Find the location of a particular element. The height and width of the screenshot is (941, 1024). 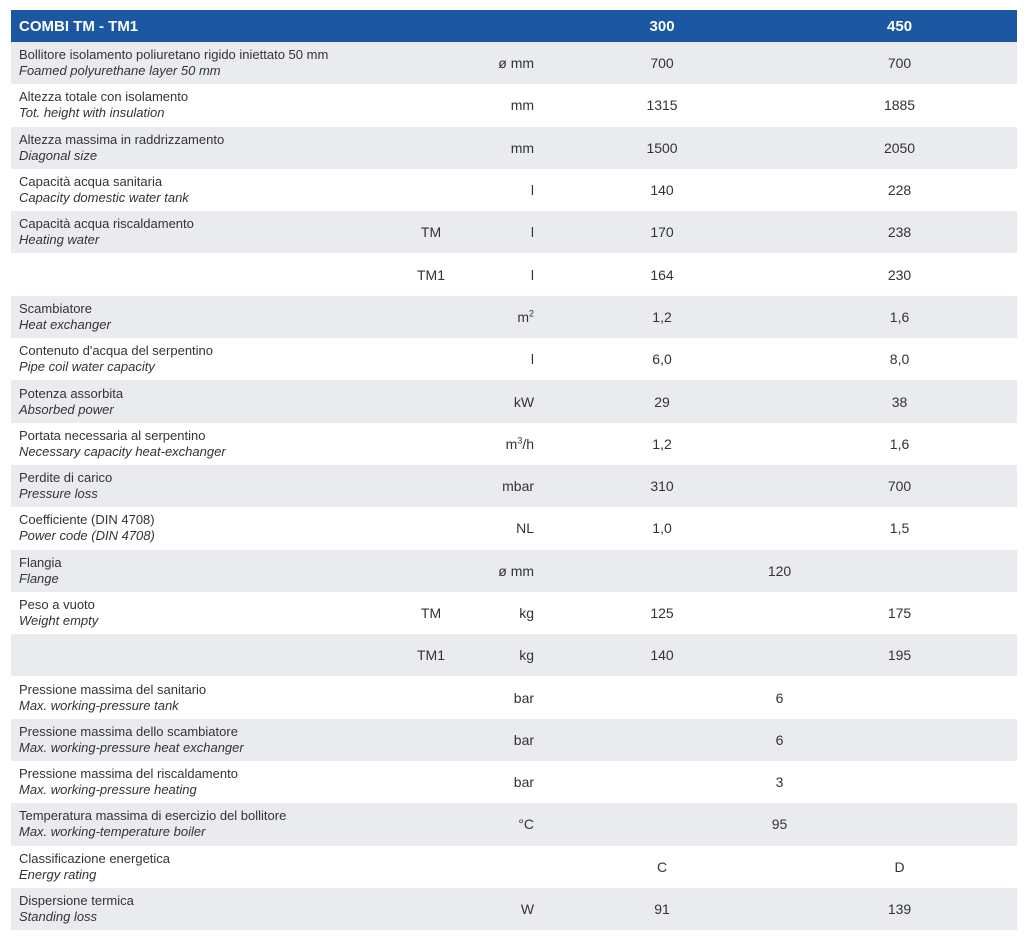

value-450: 1,5 is located at coordinates (900, 528).